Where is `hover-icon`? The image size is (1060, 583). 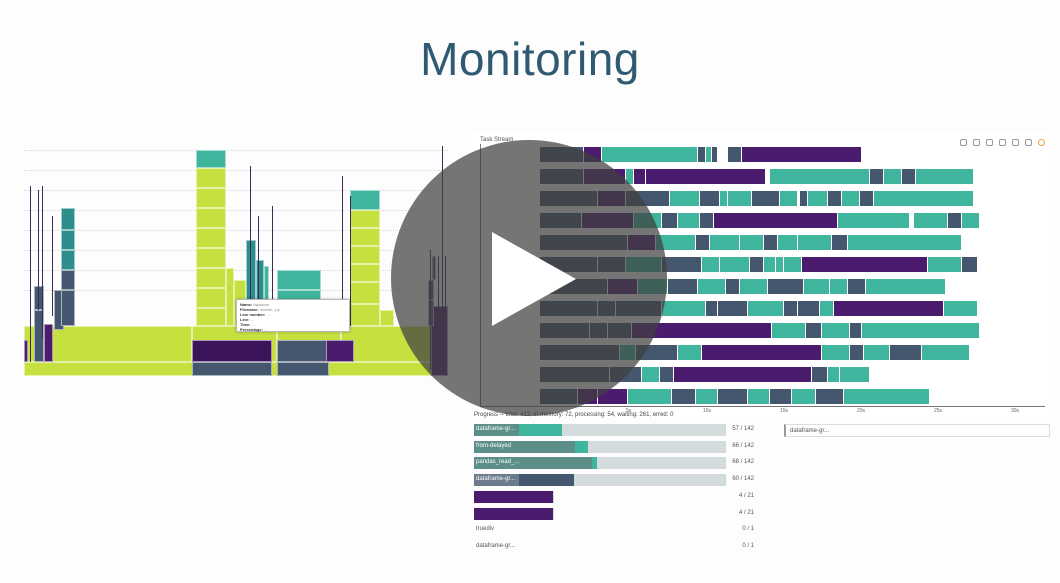
hover-icon is located at coordinates (1028, 142).